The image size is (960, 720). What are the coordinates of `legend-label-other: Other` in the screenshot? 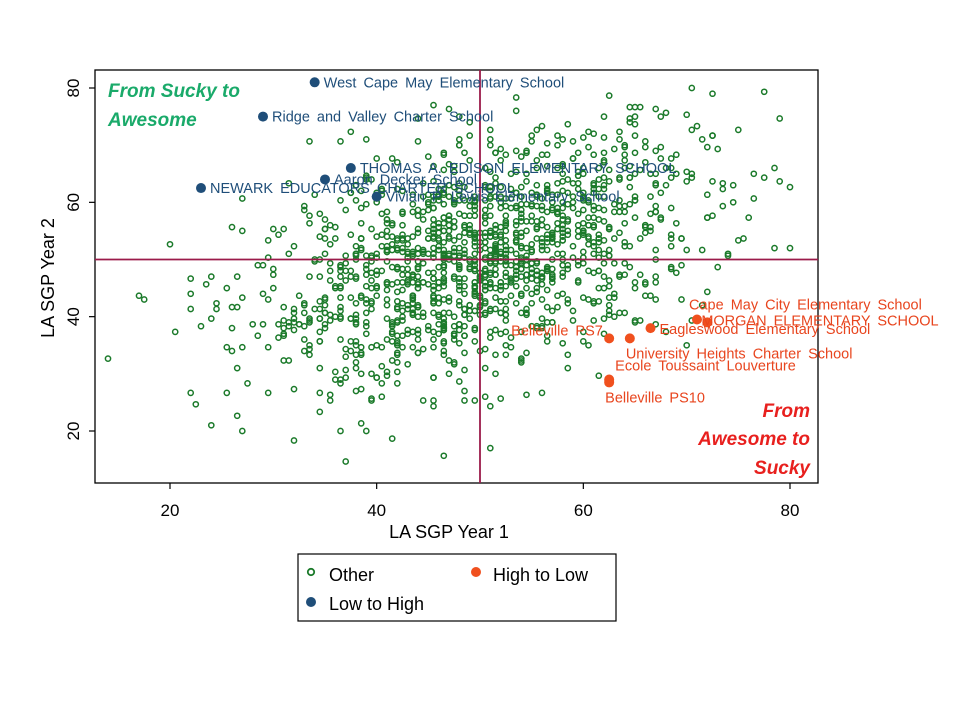 It's located at (351, 575).